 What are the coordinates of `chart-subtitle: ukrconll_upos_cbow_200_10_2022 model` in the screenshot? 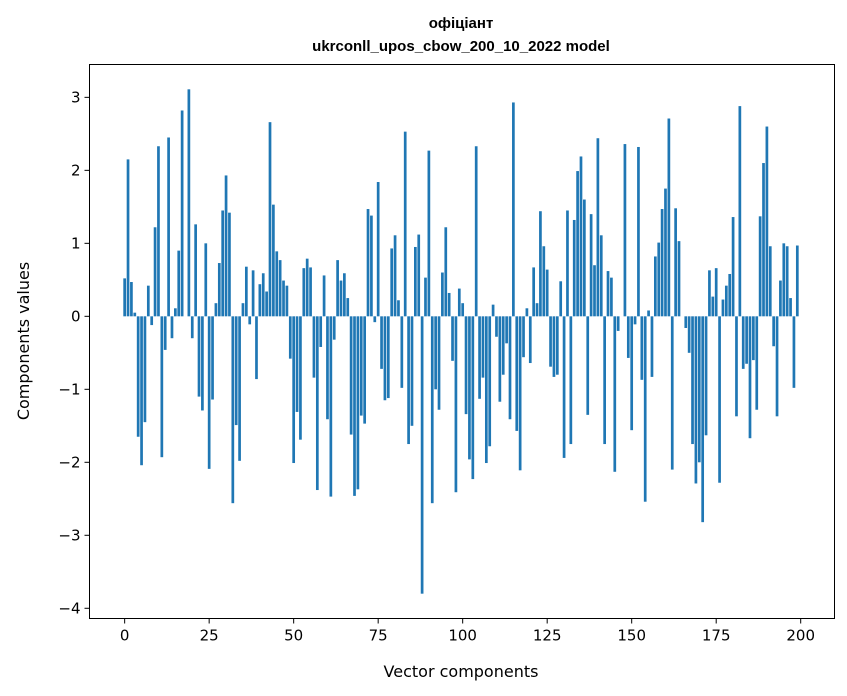 It's located at (461, 46).